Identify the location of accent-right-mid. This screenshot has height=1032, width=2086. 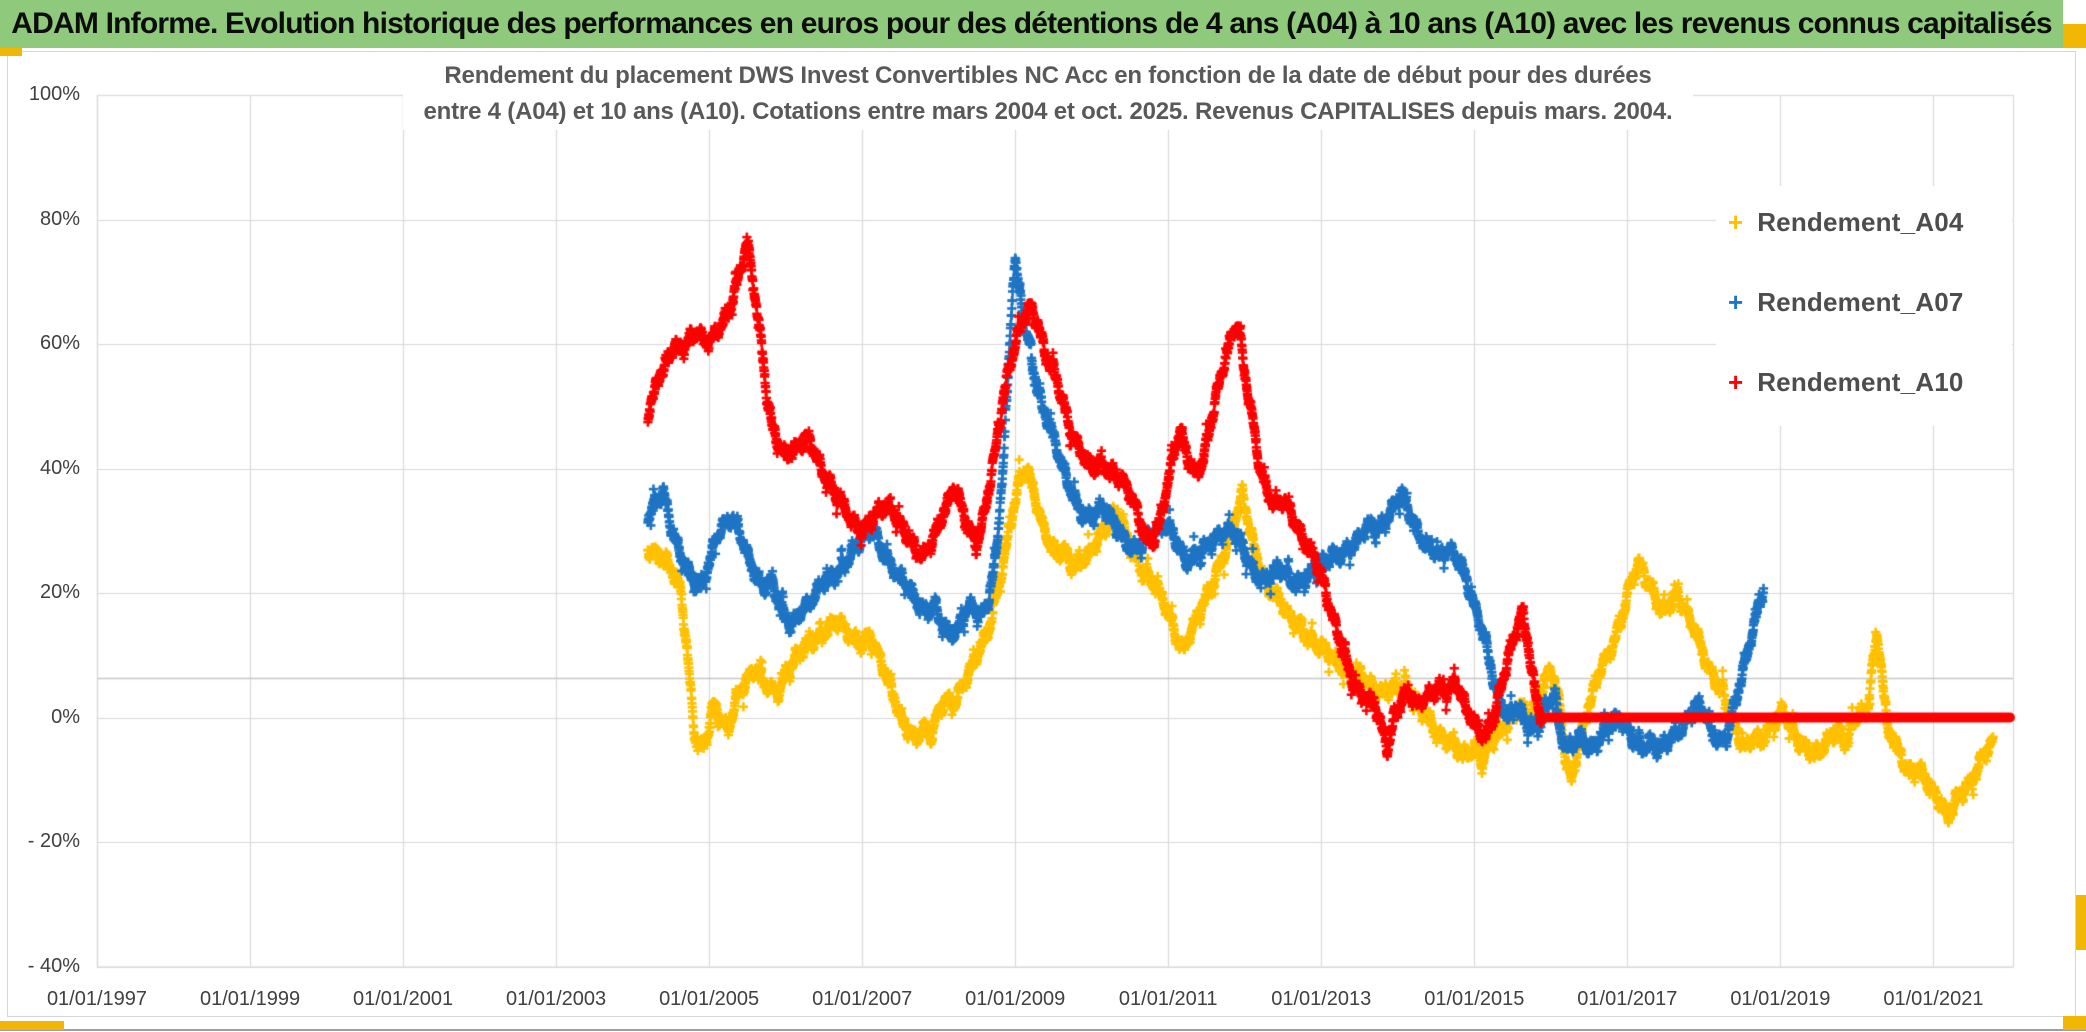
(2081, 922).